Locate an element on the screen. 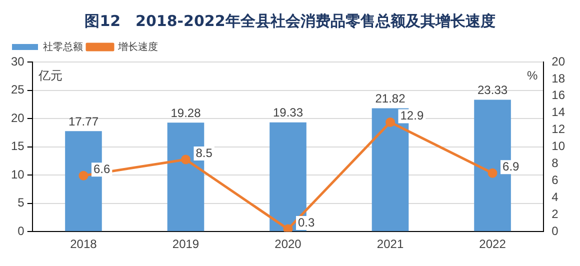 The image size is (580, 266). legend-label: 增长速度 is located at coordinates (137, 46).